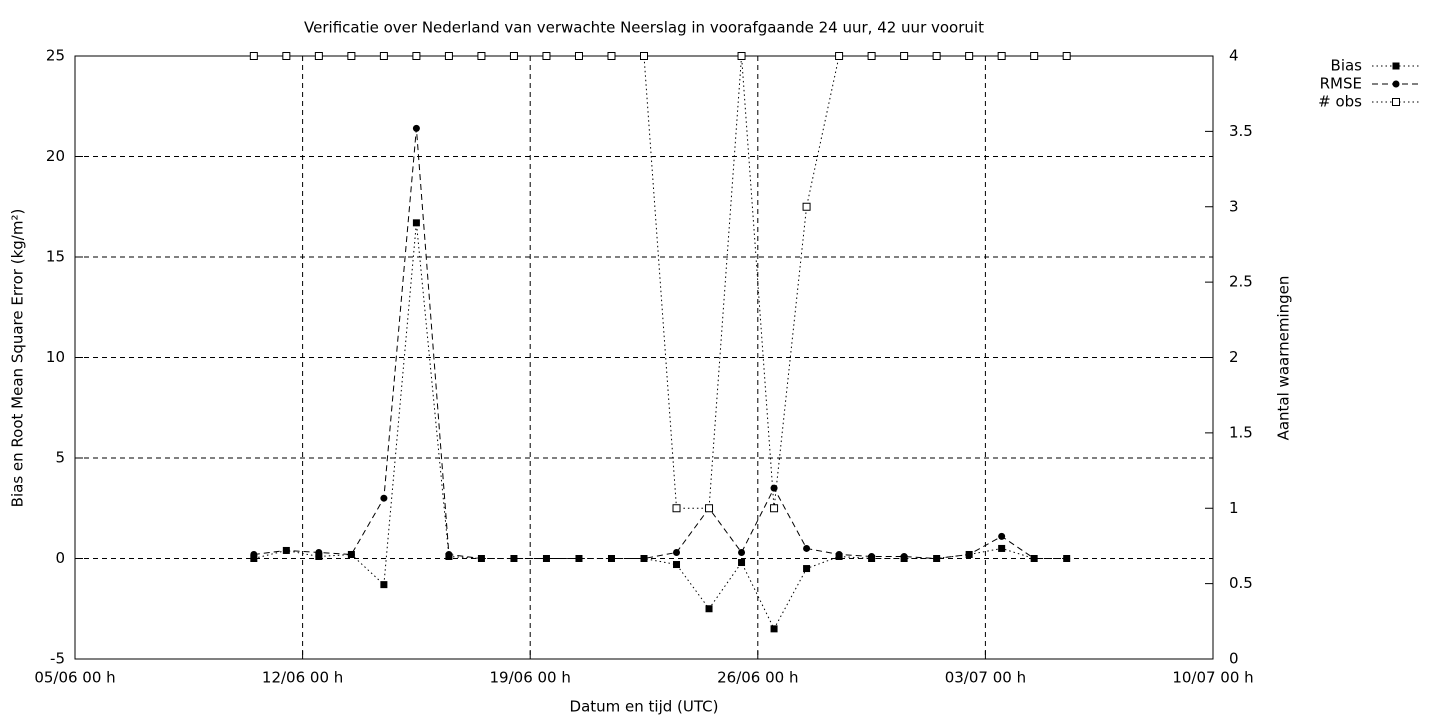  Describe the element at coordinates (55, 56) in the screenshot. I see `y-tick-label: 25` at that location.